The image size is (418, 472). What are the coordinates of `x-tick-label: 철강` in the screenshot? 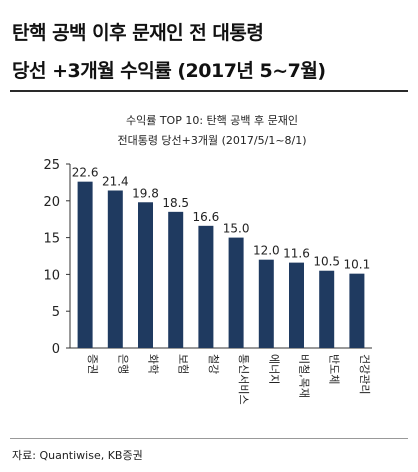 It's located at (213, 364).